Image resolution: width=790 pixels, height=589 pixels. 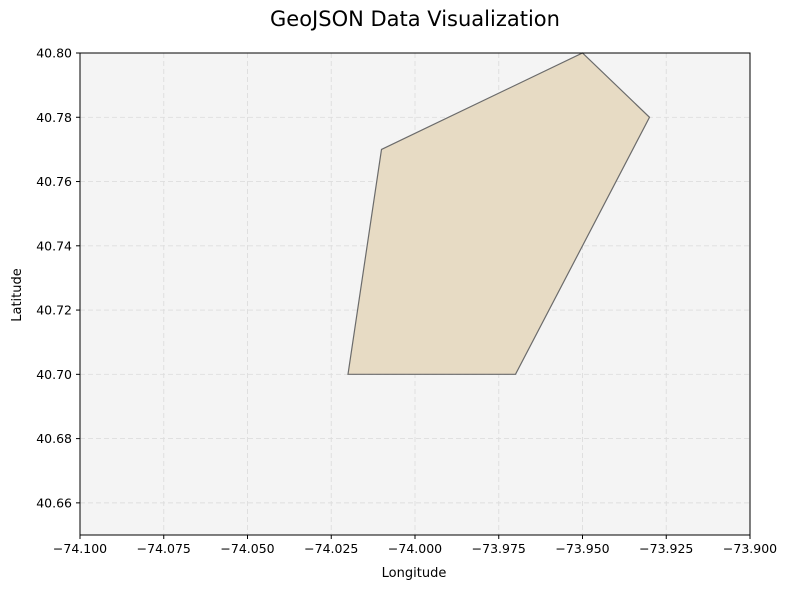 What do you see at coordinates (415, 19) in the screenshot?
I see `chart-title: GeoJSON Data Visualization` at bounding box center [415, 19].